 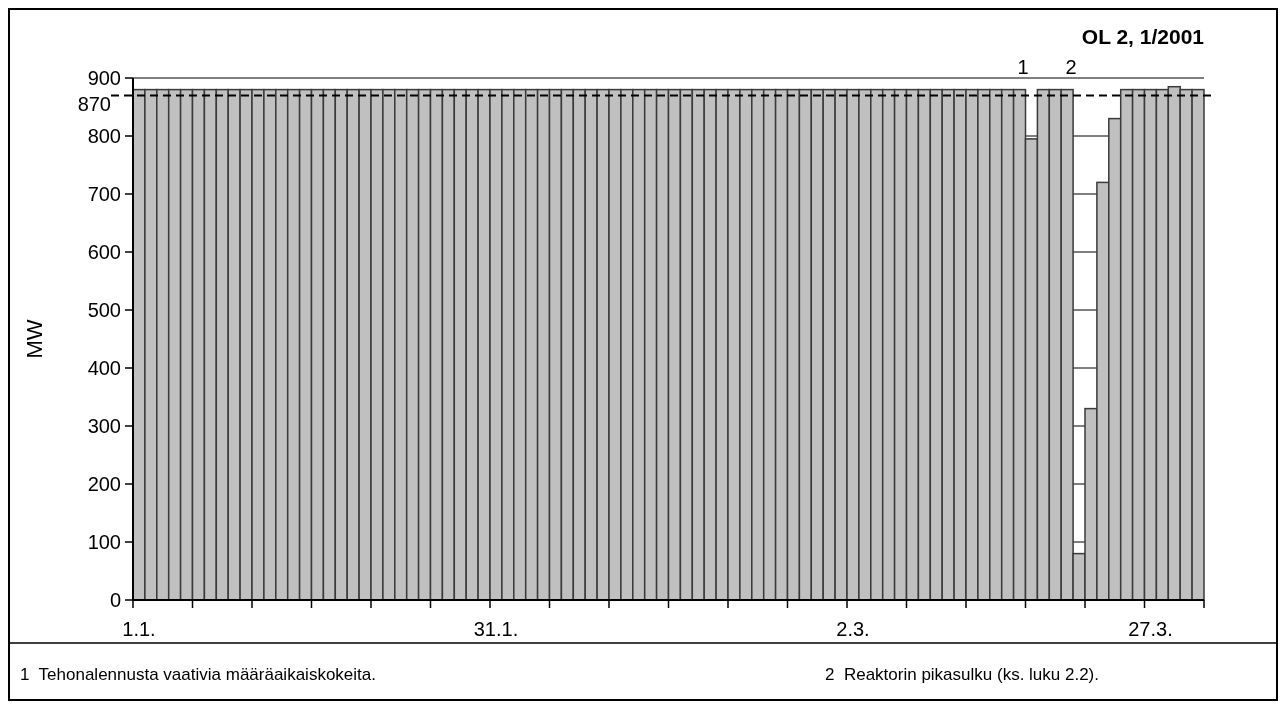 I want to click on y-tick-label: 800, so click(x=104, y=136).